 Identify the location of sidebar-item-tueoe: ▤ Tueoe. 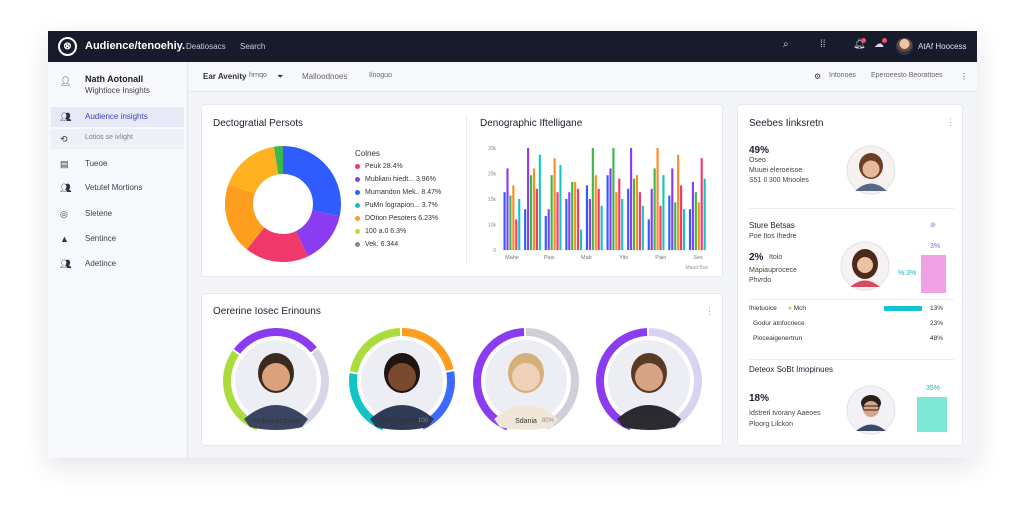
(117, 164).